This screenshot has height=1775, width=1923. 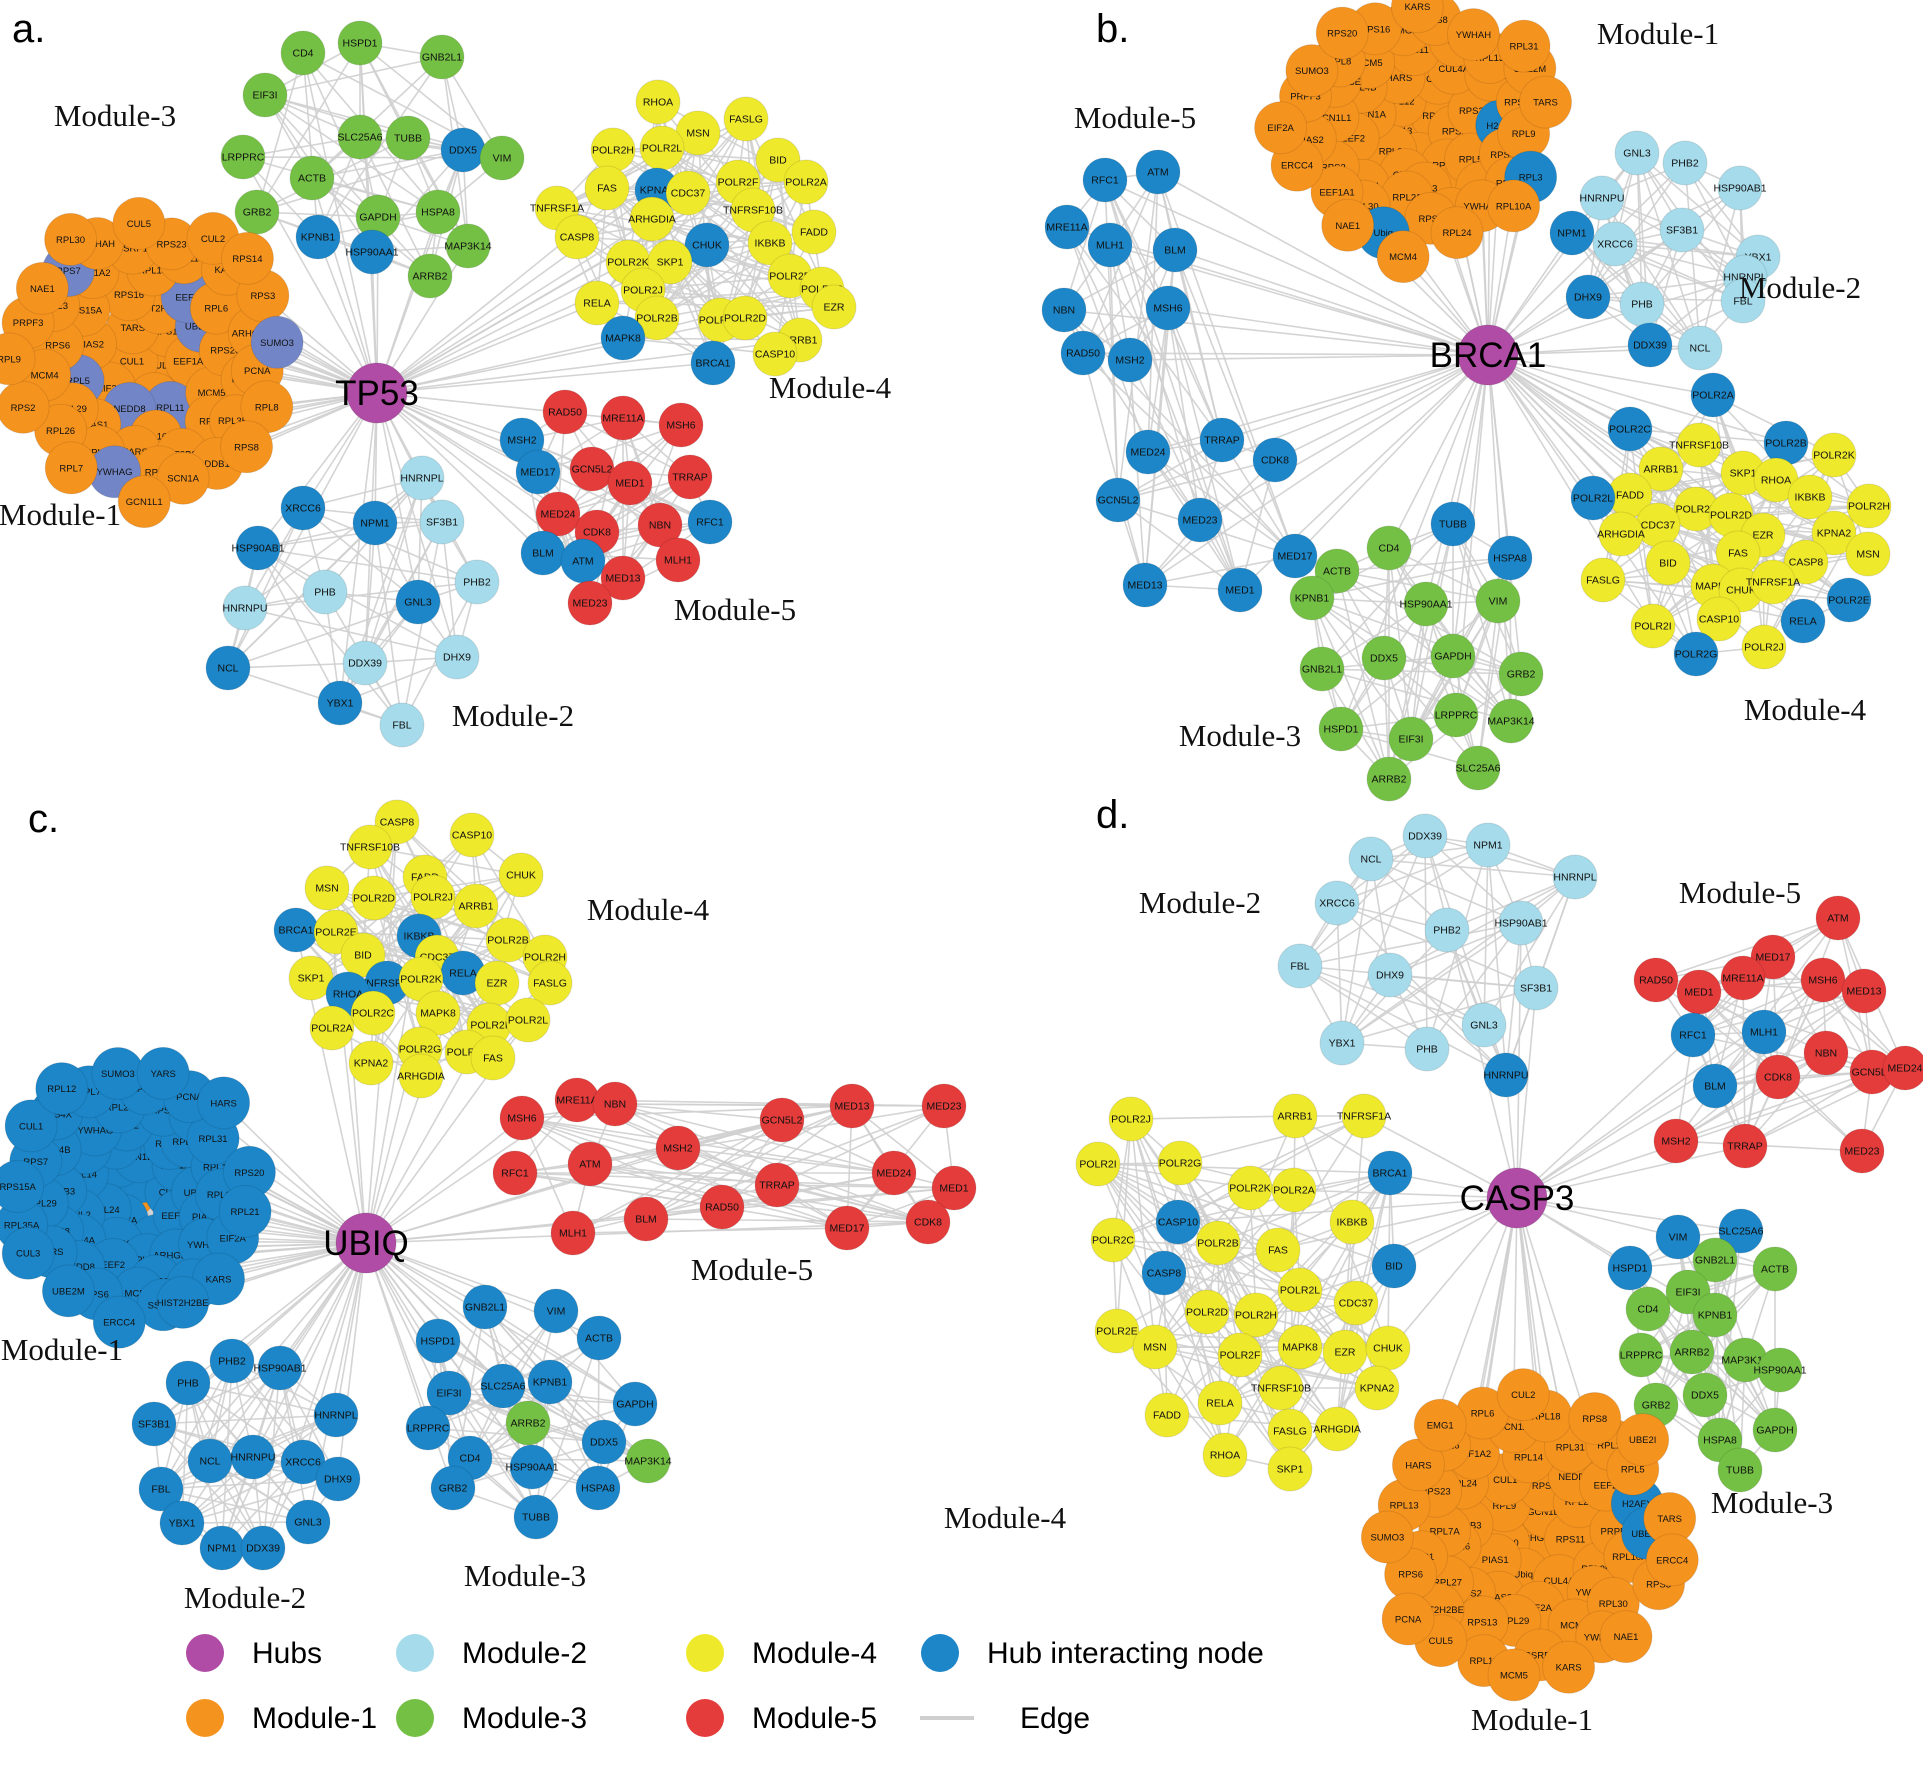 I want to click on node-RPL10A: RPL10A, so click(x=1514, y=206).